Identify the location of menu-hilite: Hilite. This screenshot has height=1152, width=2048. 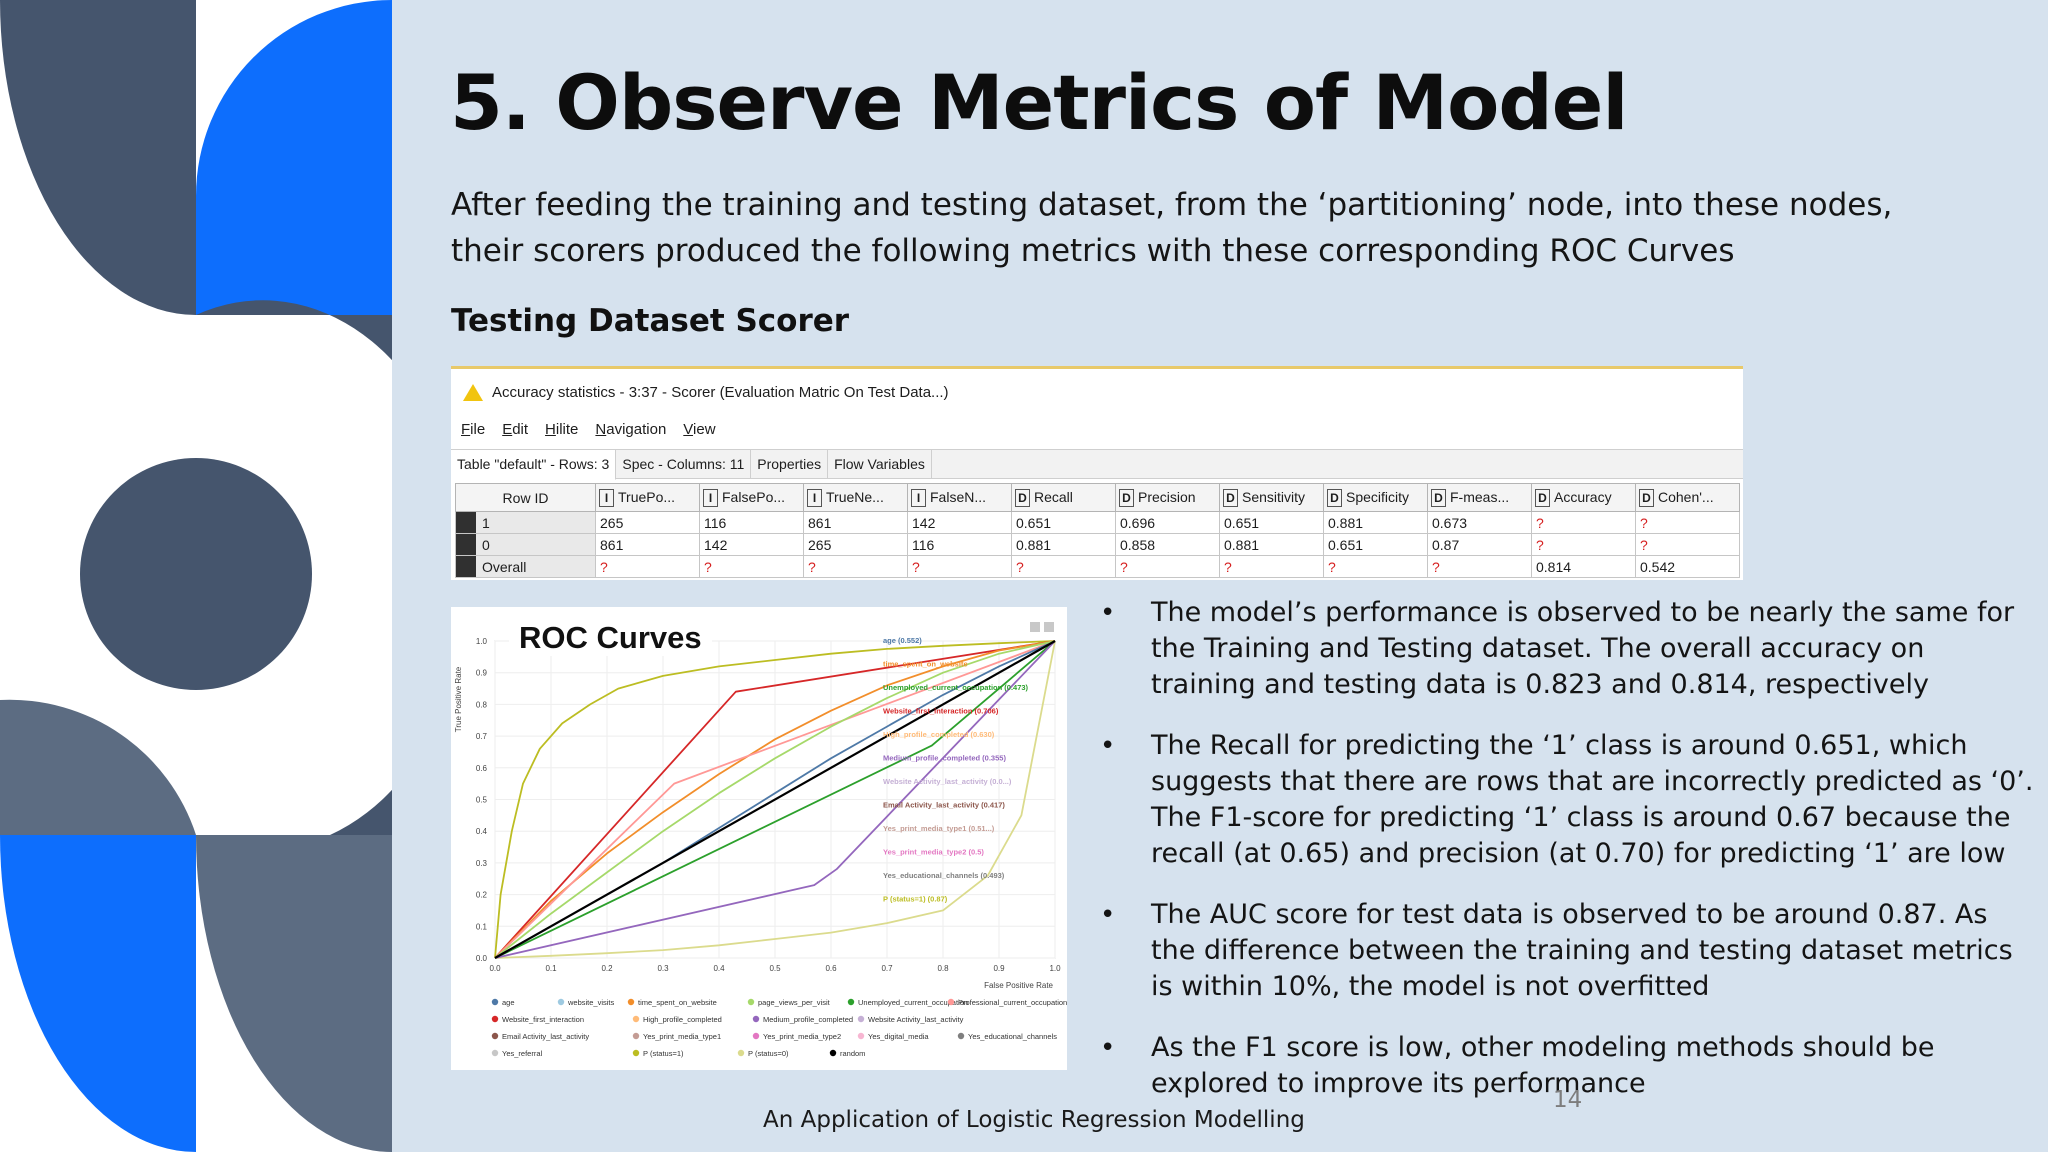
(562, 429).